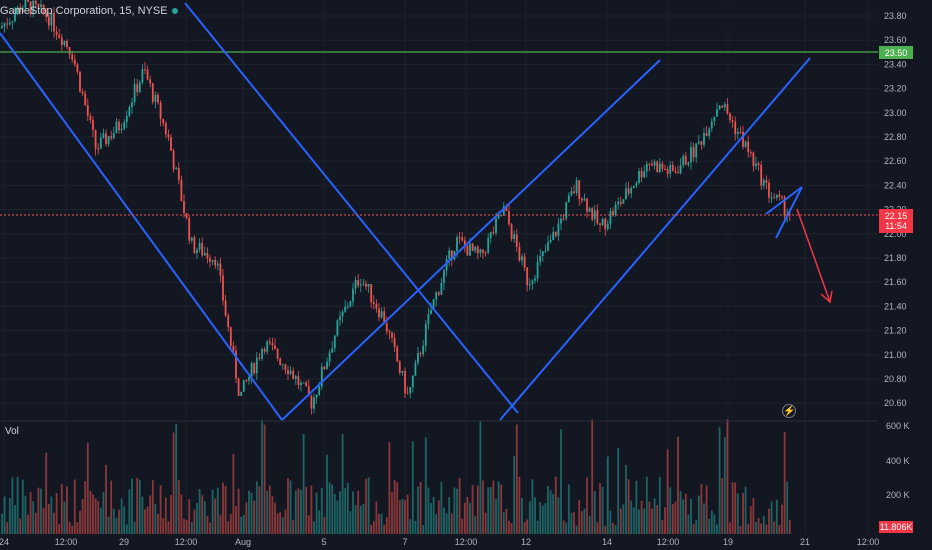 Image resolution: width=932 pixels, height=550 pixels. What do you see at coordinates (526, 542) in the screenshot?
I see `time-tick-label: 12` at bounding box center [526, 542].